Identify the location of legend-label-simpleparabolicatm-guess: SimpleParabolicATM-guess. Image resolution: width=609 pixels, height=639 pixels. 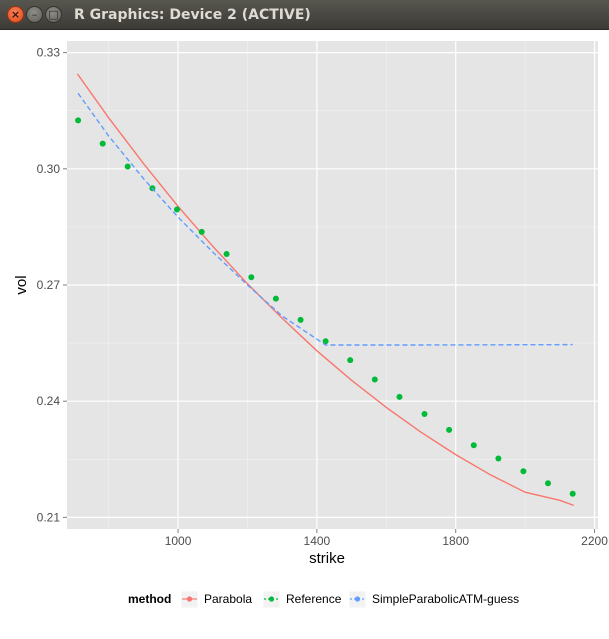
(445, 599).